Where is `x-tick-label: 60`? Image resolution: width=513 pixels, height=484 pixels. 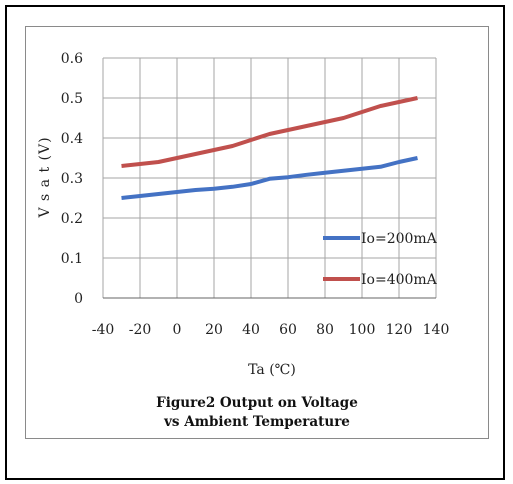
x-tick-label: 60 is located at coordinates (288, 330).